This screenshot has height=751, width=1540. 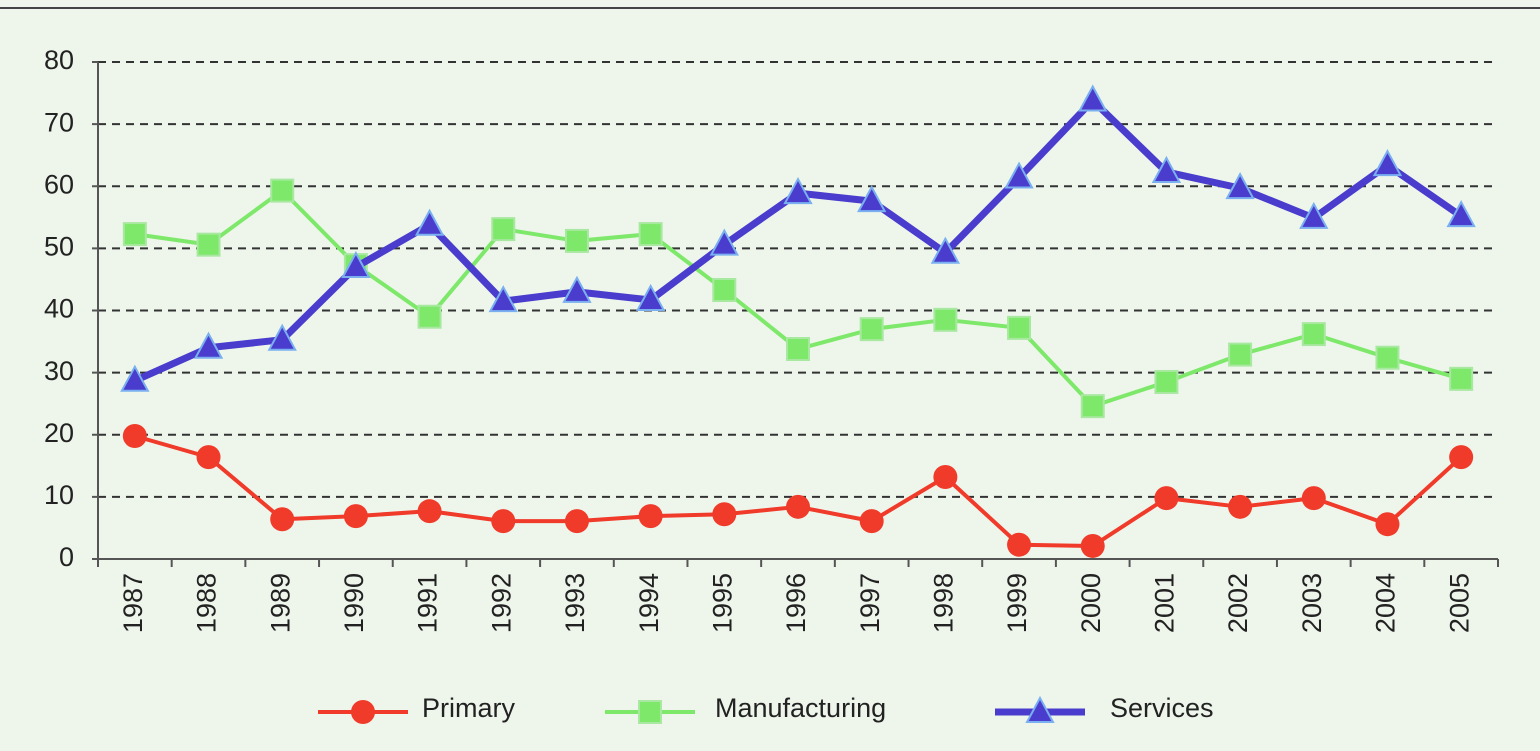 What do you see at coordinates (354, 603) in the screenshot?
I see `x-tick-label: 1990` at bounding box center [354, 603].